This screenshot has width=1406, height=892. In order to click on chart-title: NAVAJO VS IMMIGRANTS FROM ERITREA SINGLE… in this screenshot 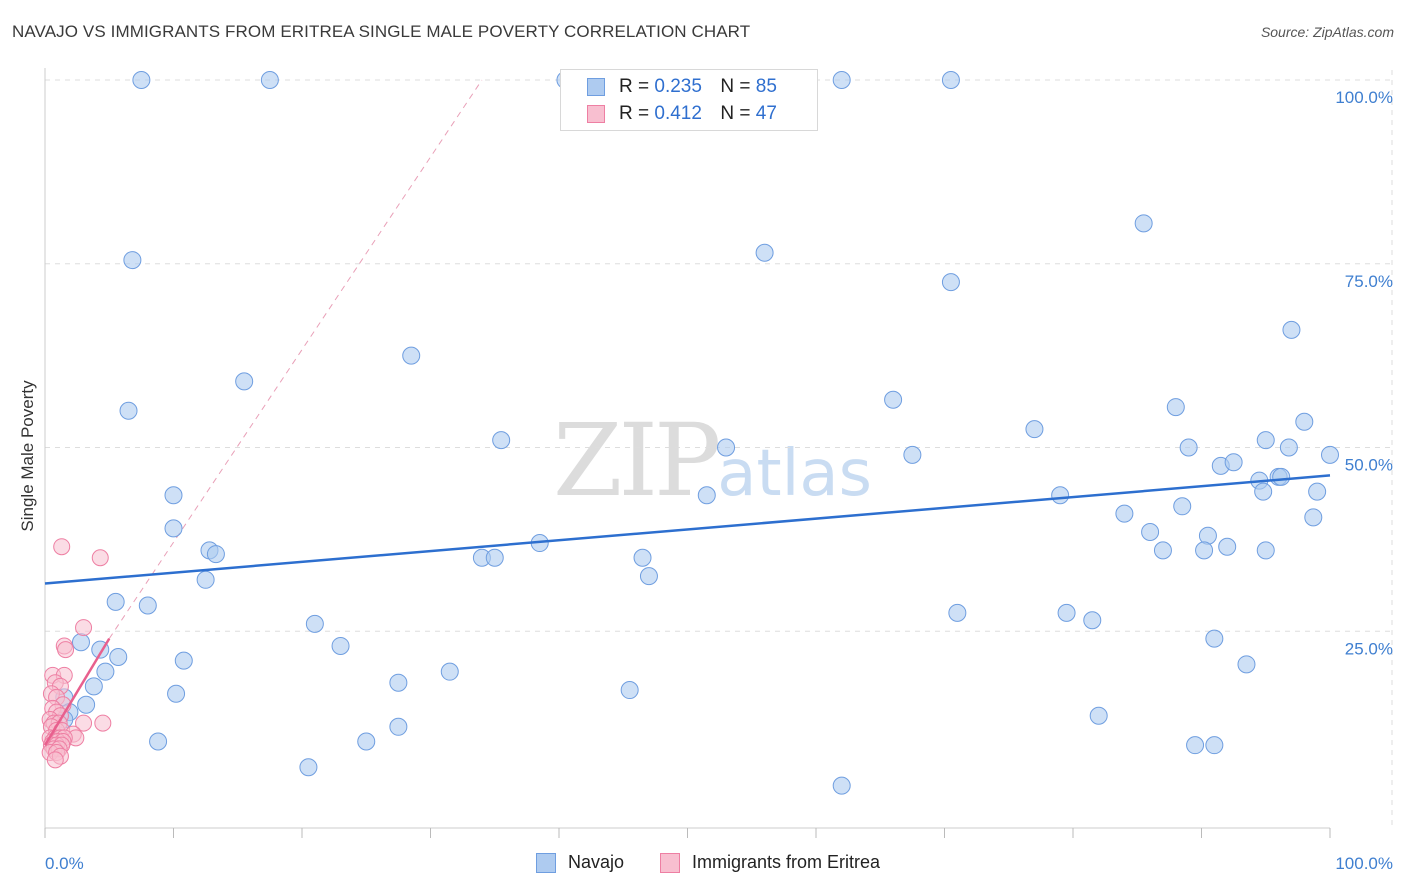, I will do `click(381, 31)`.